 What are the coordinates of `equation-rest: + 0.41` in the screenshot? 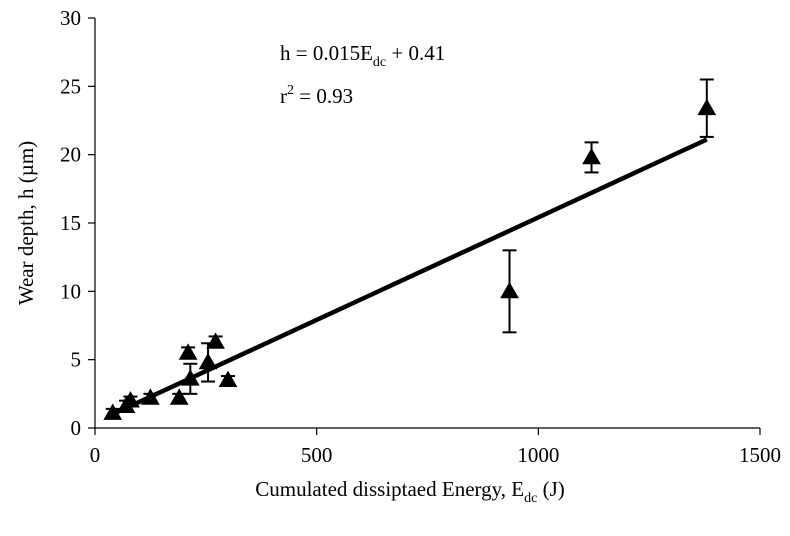 It's located at (415, 53).